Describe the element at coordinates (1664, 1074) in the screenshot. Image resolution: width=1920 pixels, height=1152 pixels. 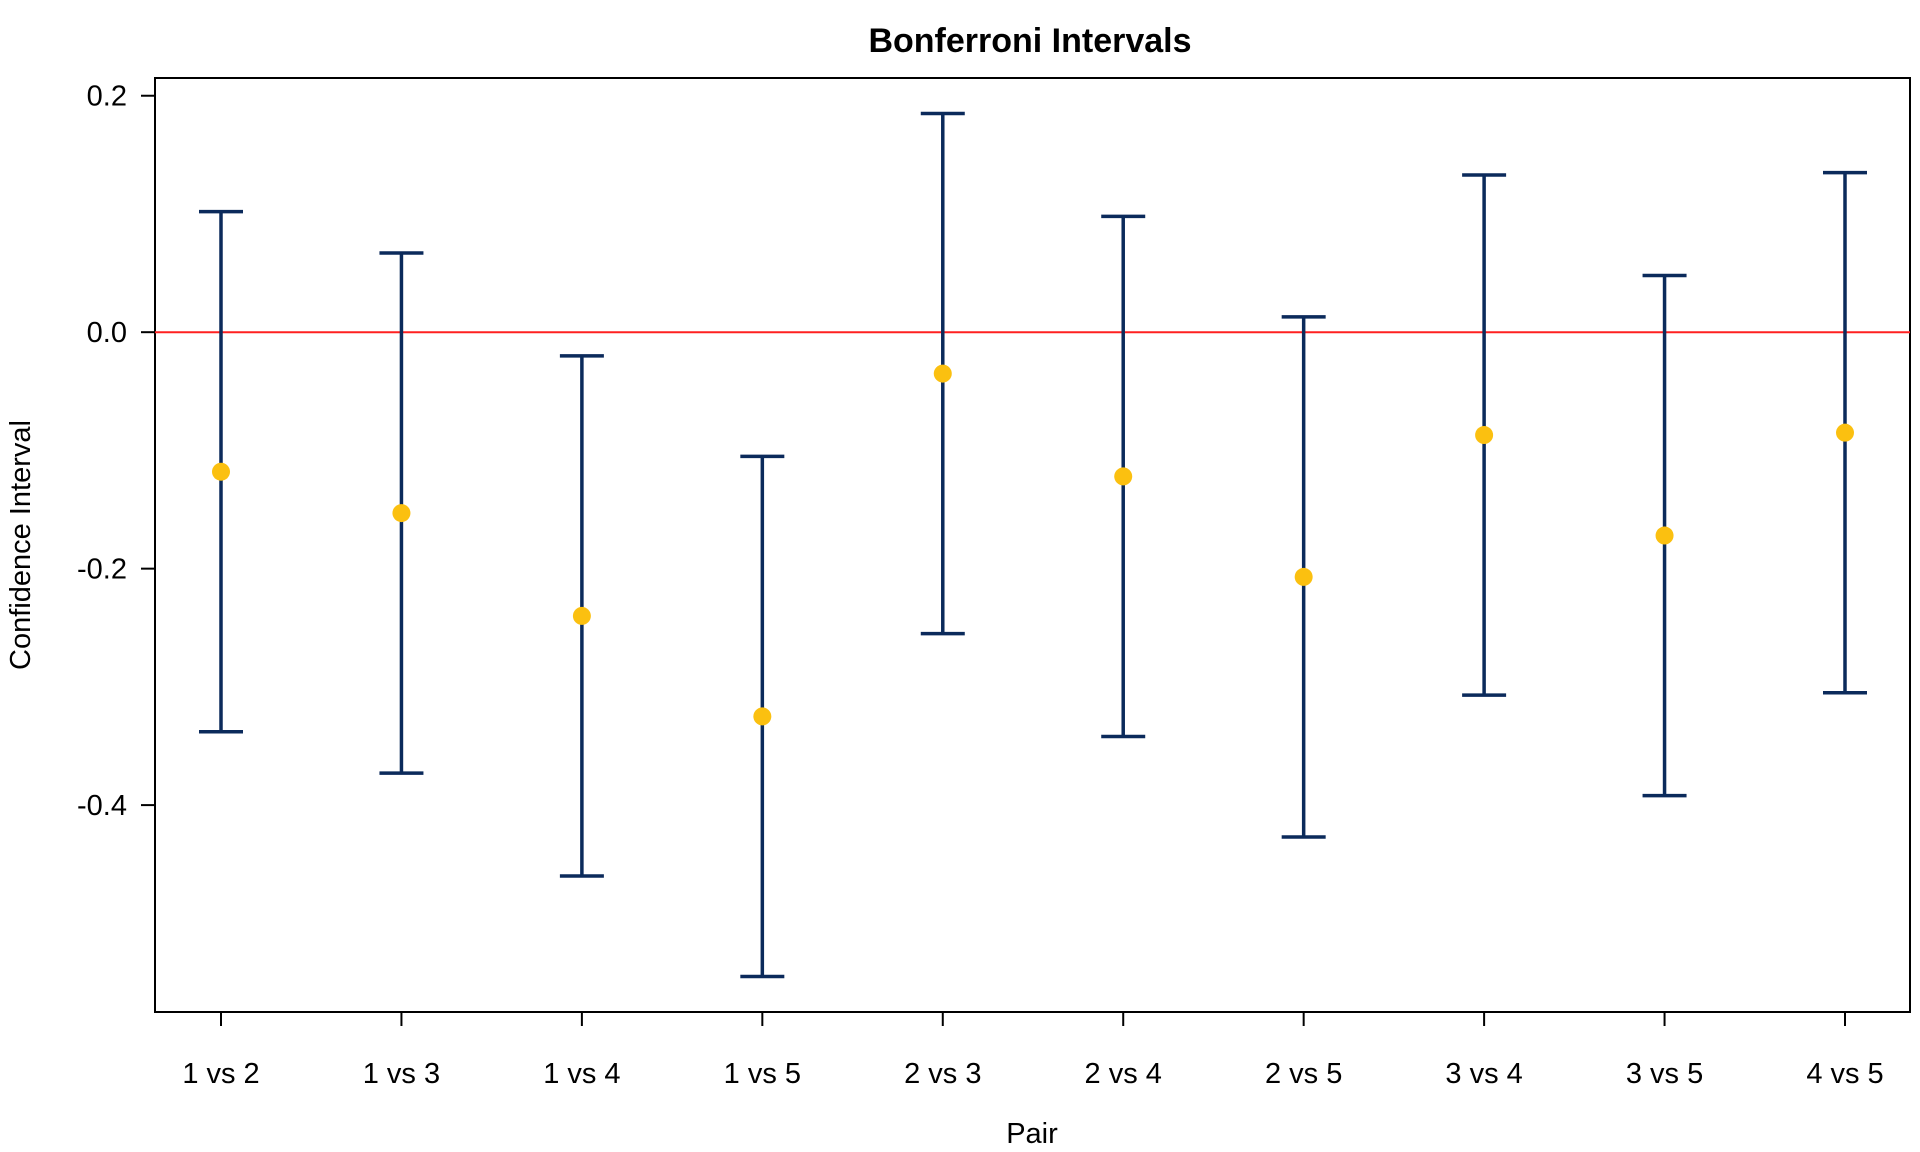
I see `x-tick-label: 3 vs 5` at that location.